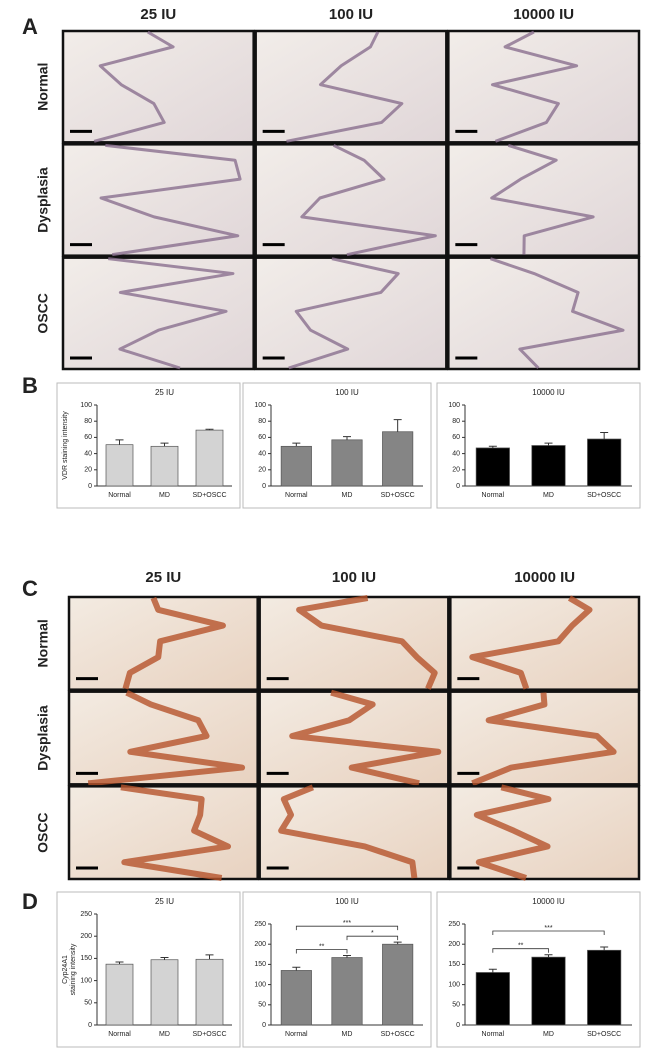  What do you see at coordinates (65, 445) in the screenshot?
I see `y-axis-label: VDR staining intensity` at bounding box center [65, 445].